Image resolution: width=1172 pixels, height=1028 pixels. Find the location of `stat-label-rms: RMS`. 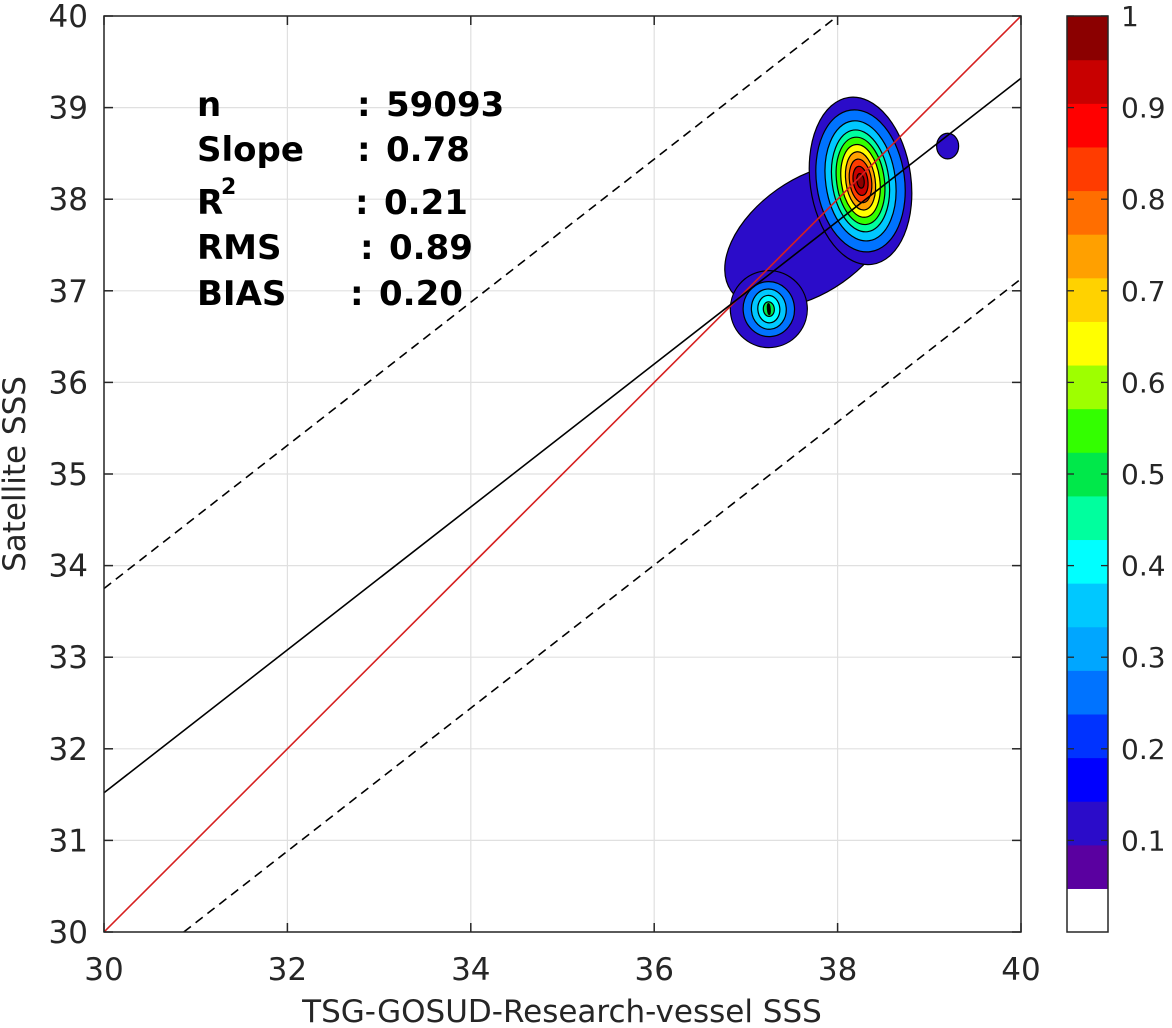

stat-label-rms: RMS is located at coordinates (239, 248).